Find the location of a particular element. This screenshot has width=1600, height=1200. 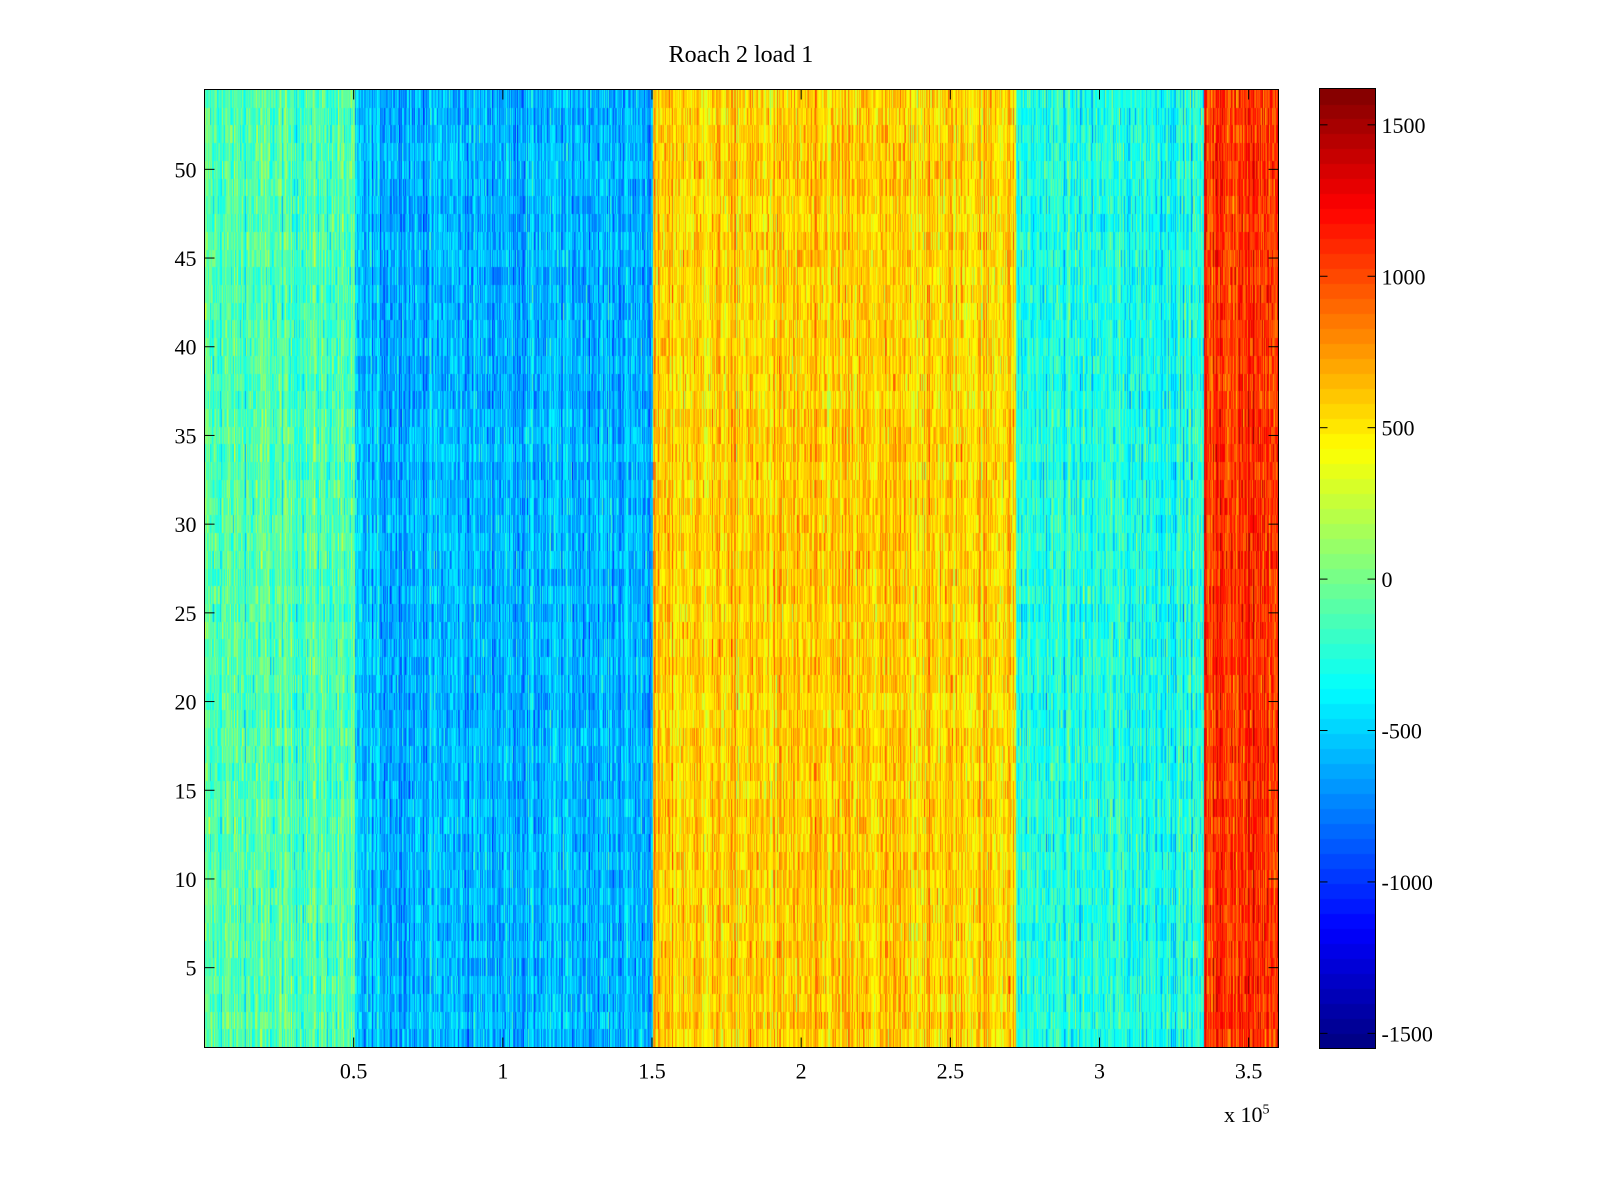

y-tick-label: 45 is located at coordinates (186, 258).